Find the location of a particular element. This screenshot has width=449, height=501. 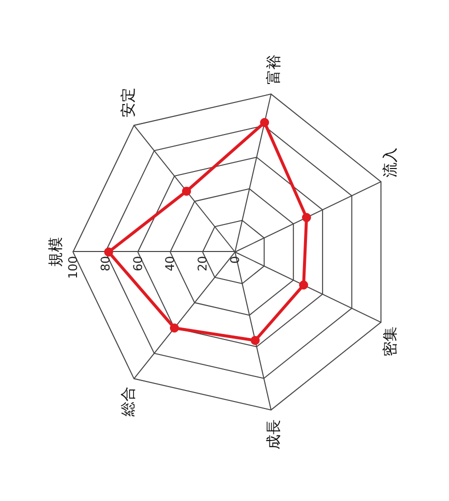

spoke-label: 密集 is located at coordinates (389, 341).